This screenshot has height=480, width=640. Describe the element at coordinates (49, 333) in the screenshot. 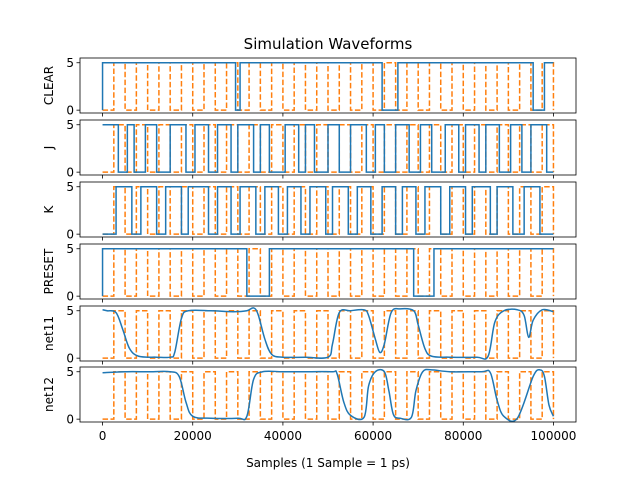

I see `y-axis-label-net11: net11` at that location.